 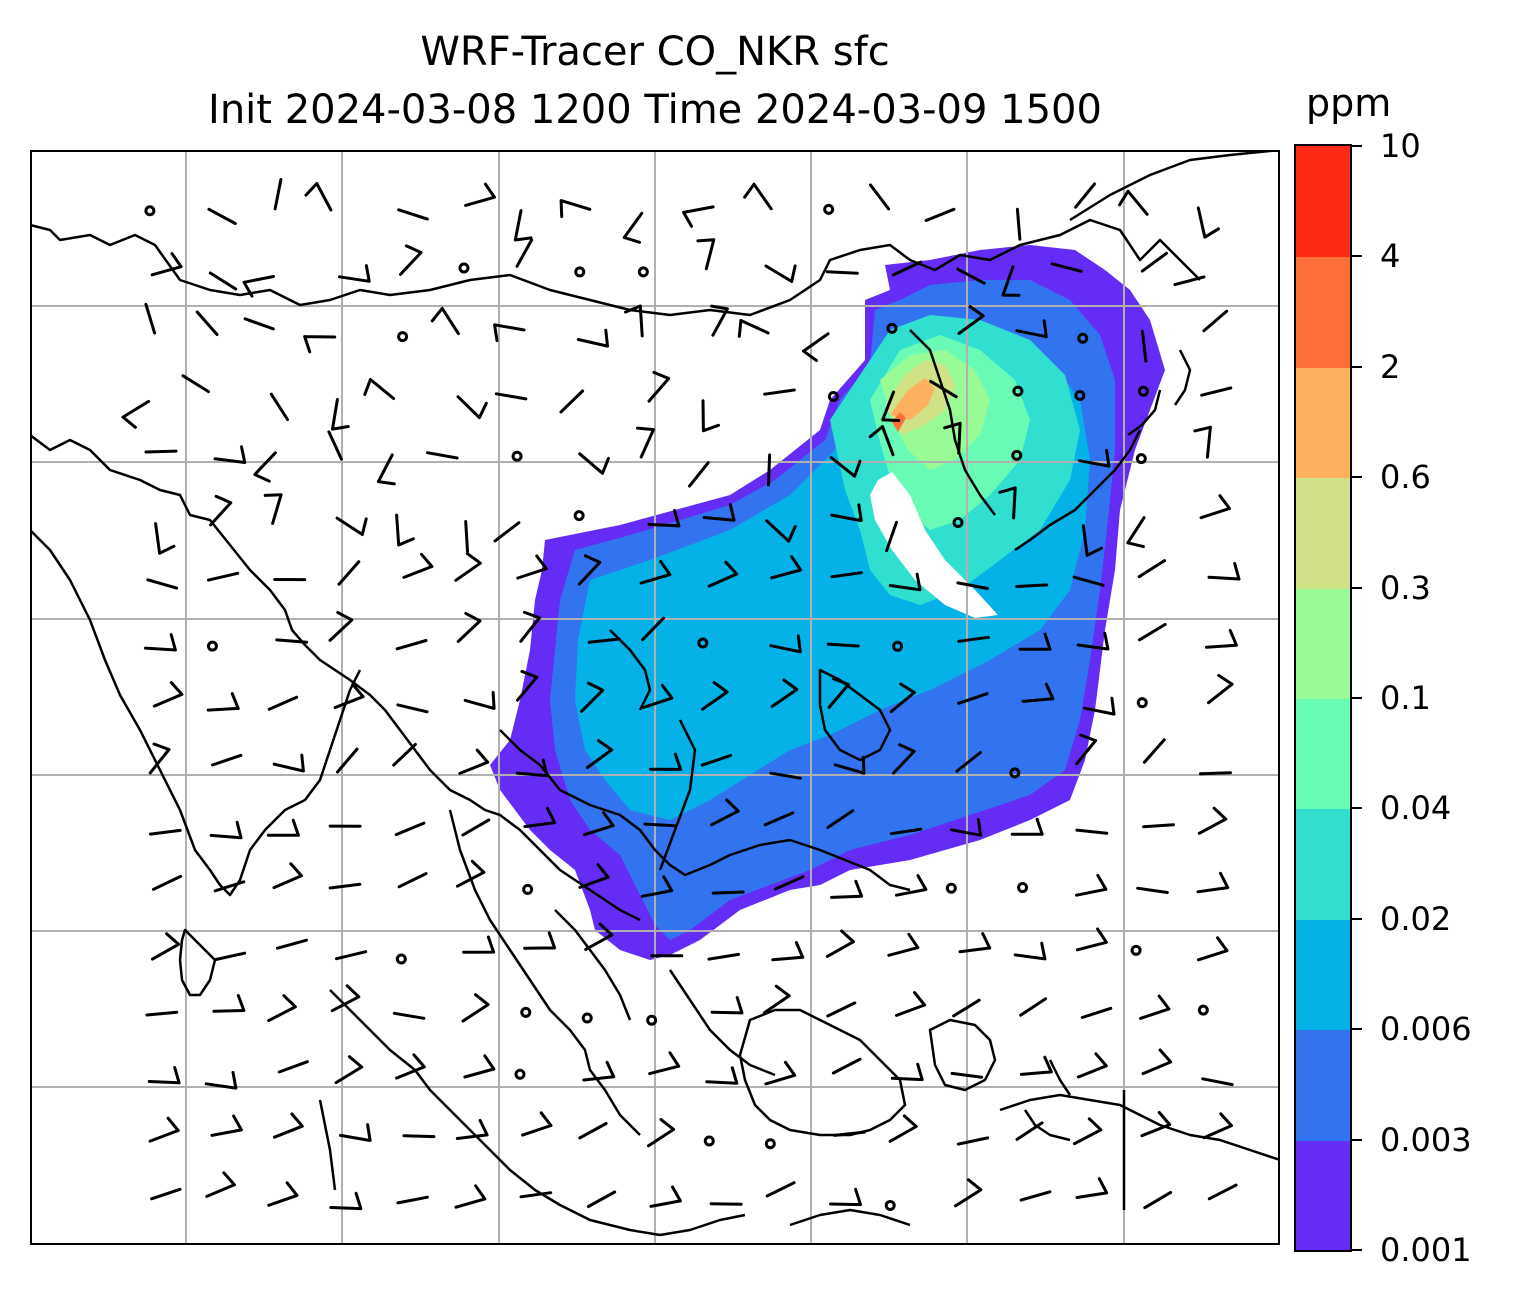 I want to click on colorbar-tick-label: 0.3, so click(x=1405, y=587).